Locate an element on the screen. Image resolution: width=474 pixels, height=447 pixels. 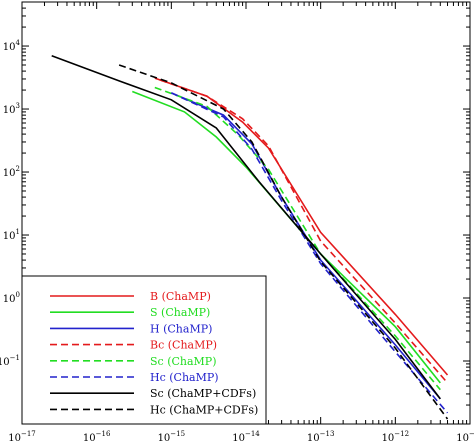
legend-label: B (ChaMP) is located at coordinates (180, 296).